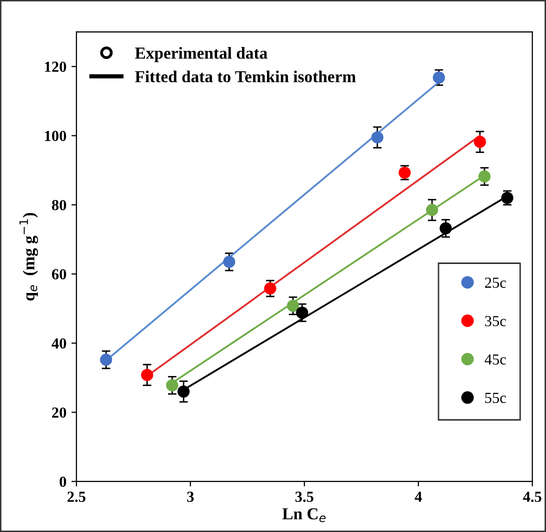  Describe the element at coordinates (201, 54) in the screenshot. I see `annotation: Experimental data` at that location.